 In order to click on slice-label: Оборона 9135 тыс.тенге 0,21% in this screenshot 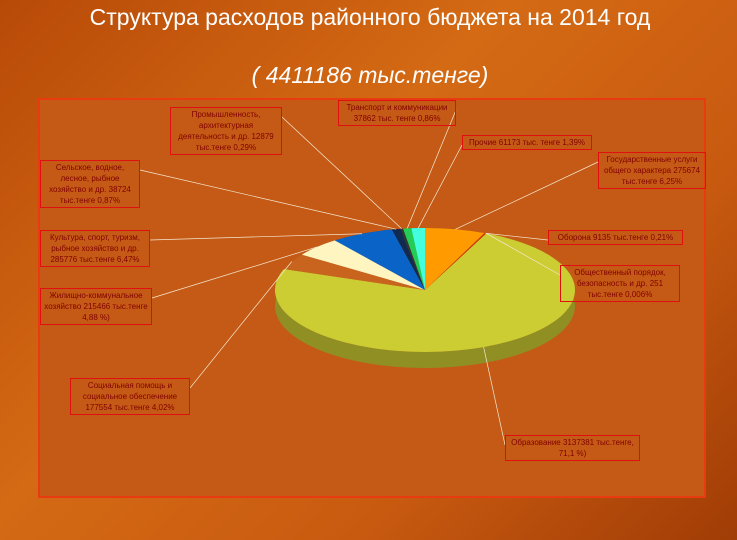, I will do `click(615, 237)`.